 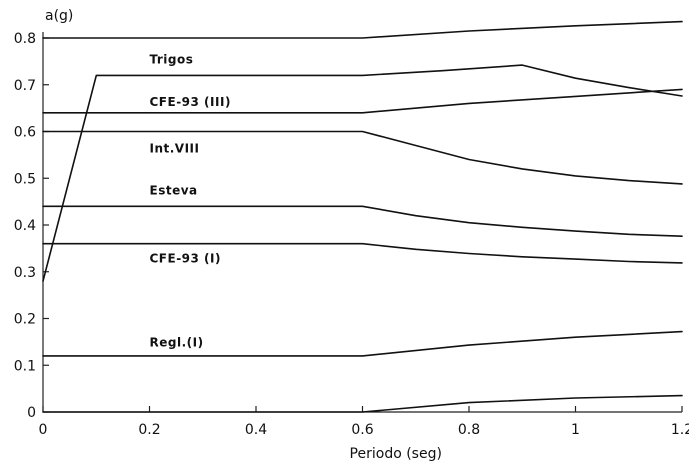 What do you see at coordinates (25, 179) in the screenshot?
I see `y-tick-label: 0.5` at bounding box center [25, 179].